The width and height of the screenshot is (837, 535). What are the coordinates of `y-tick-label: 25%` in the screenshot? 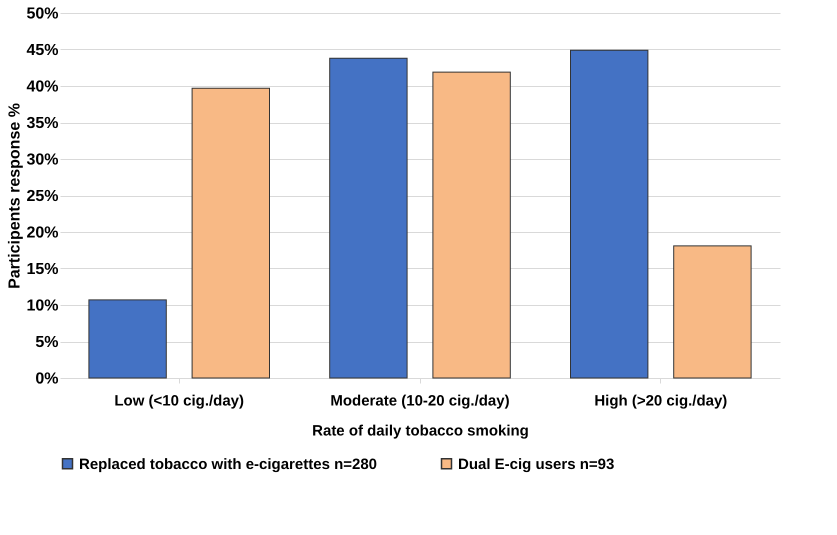 It's located at (42, 196).